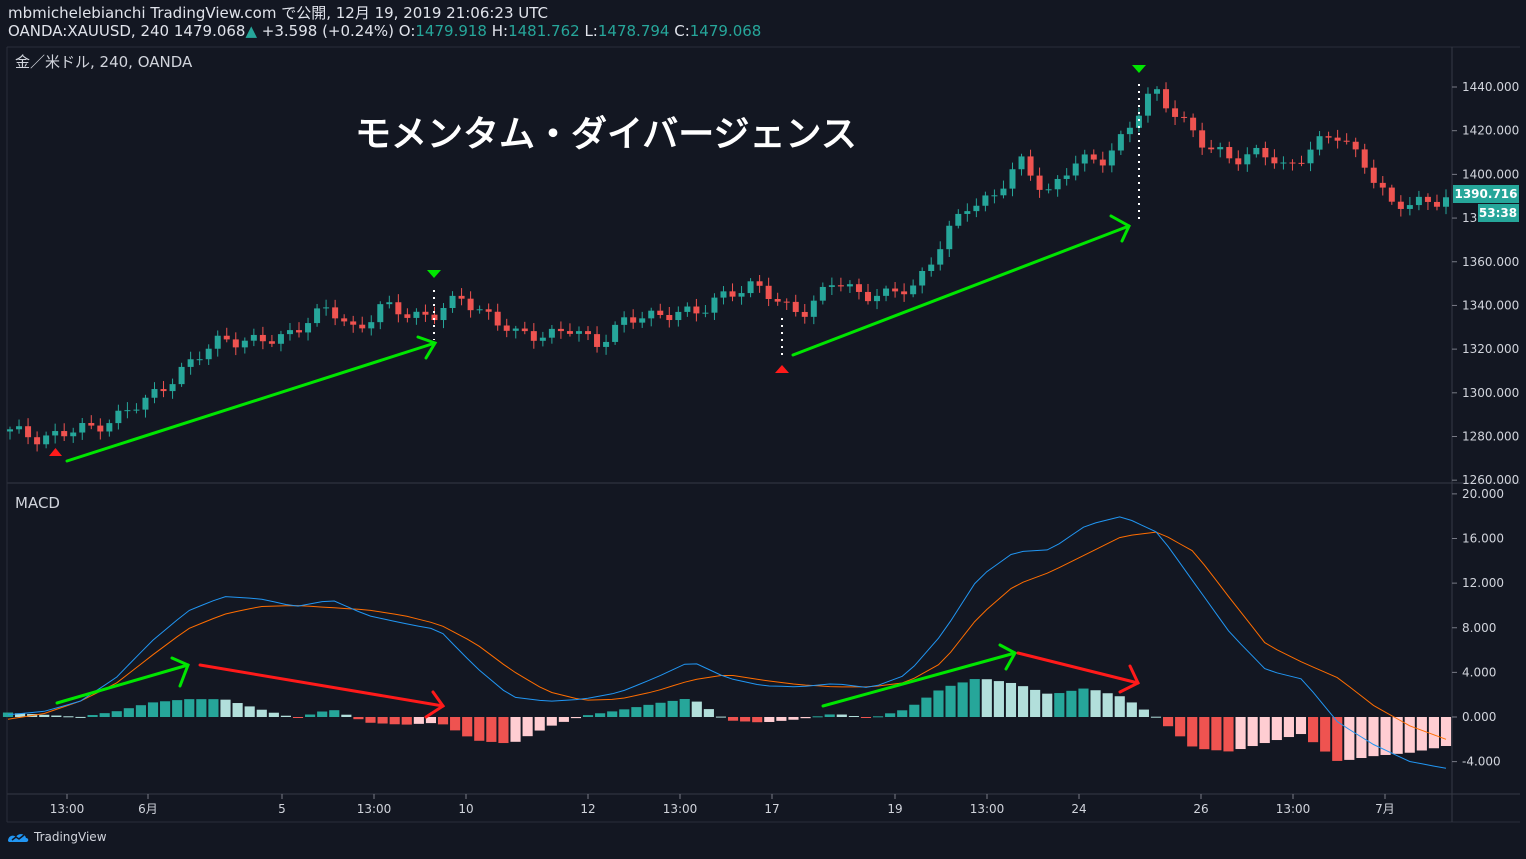 This screenshot has height=859, width=1526. I want to click on footer-brand: TradingView, so click(56, 837).